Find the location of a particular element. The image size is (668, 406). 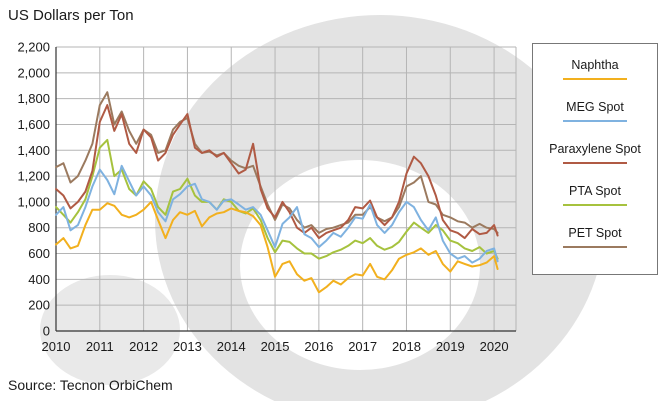

legend-item: PET Spot is located at coordinates (595, 237).